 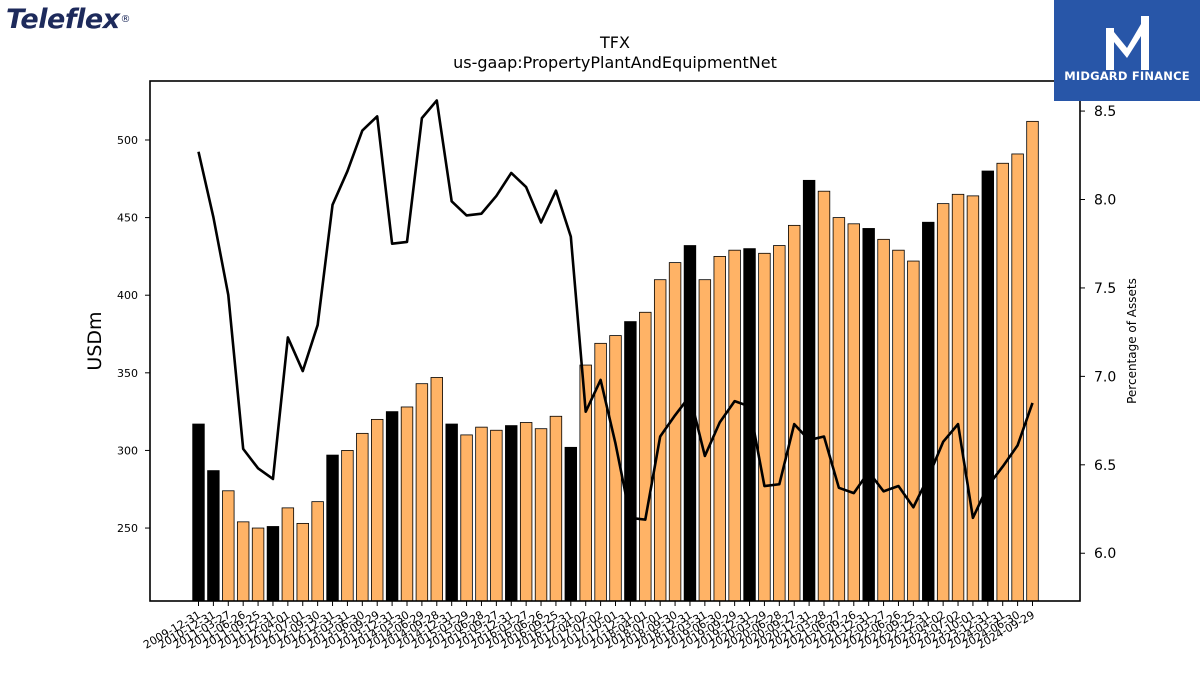 I want to click on teleflex-logo-text: Teleflex, so click(x=63, y=19).